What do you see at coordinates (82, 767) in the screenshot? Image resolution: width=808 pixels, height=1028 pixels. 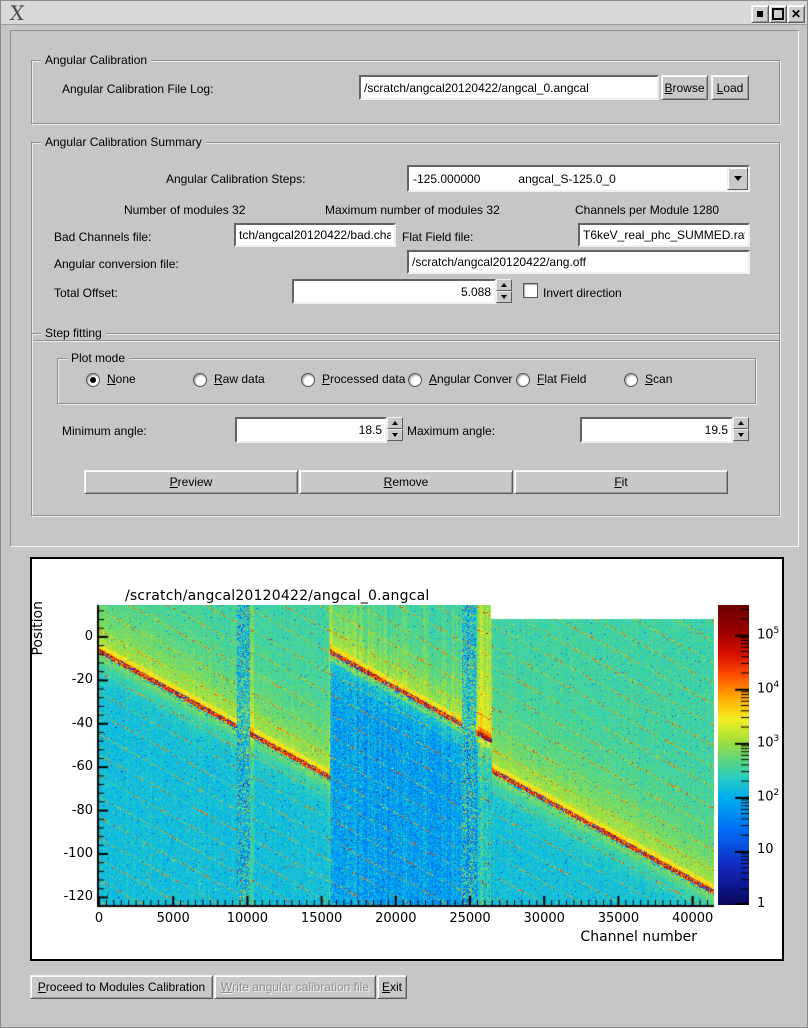 I see `y-tick-label: -60` at bounding box center [82, 767].